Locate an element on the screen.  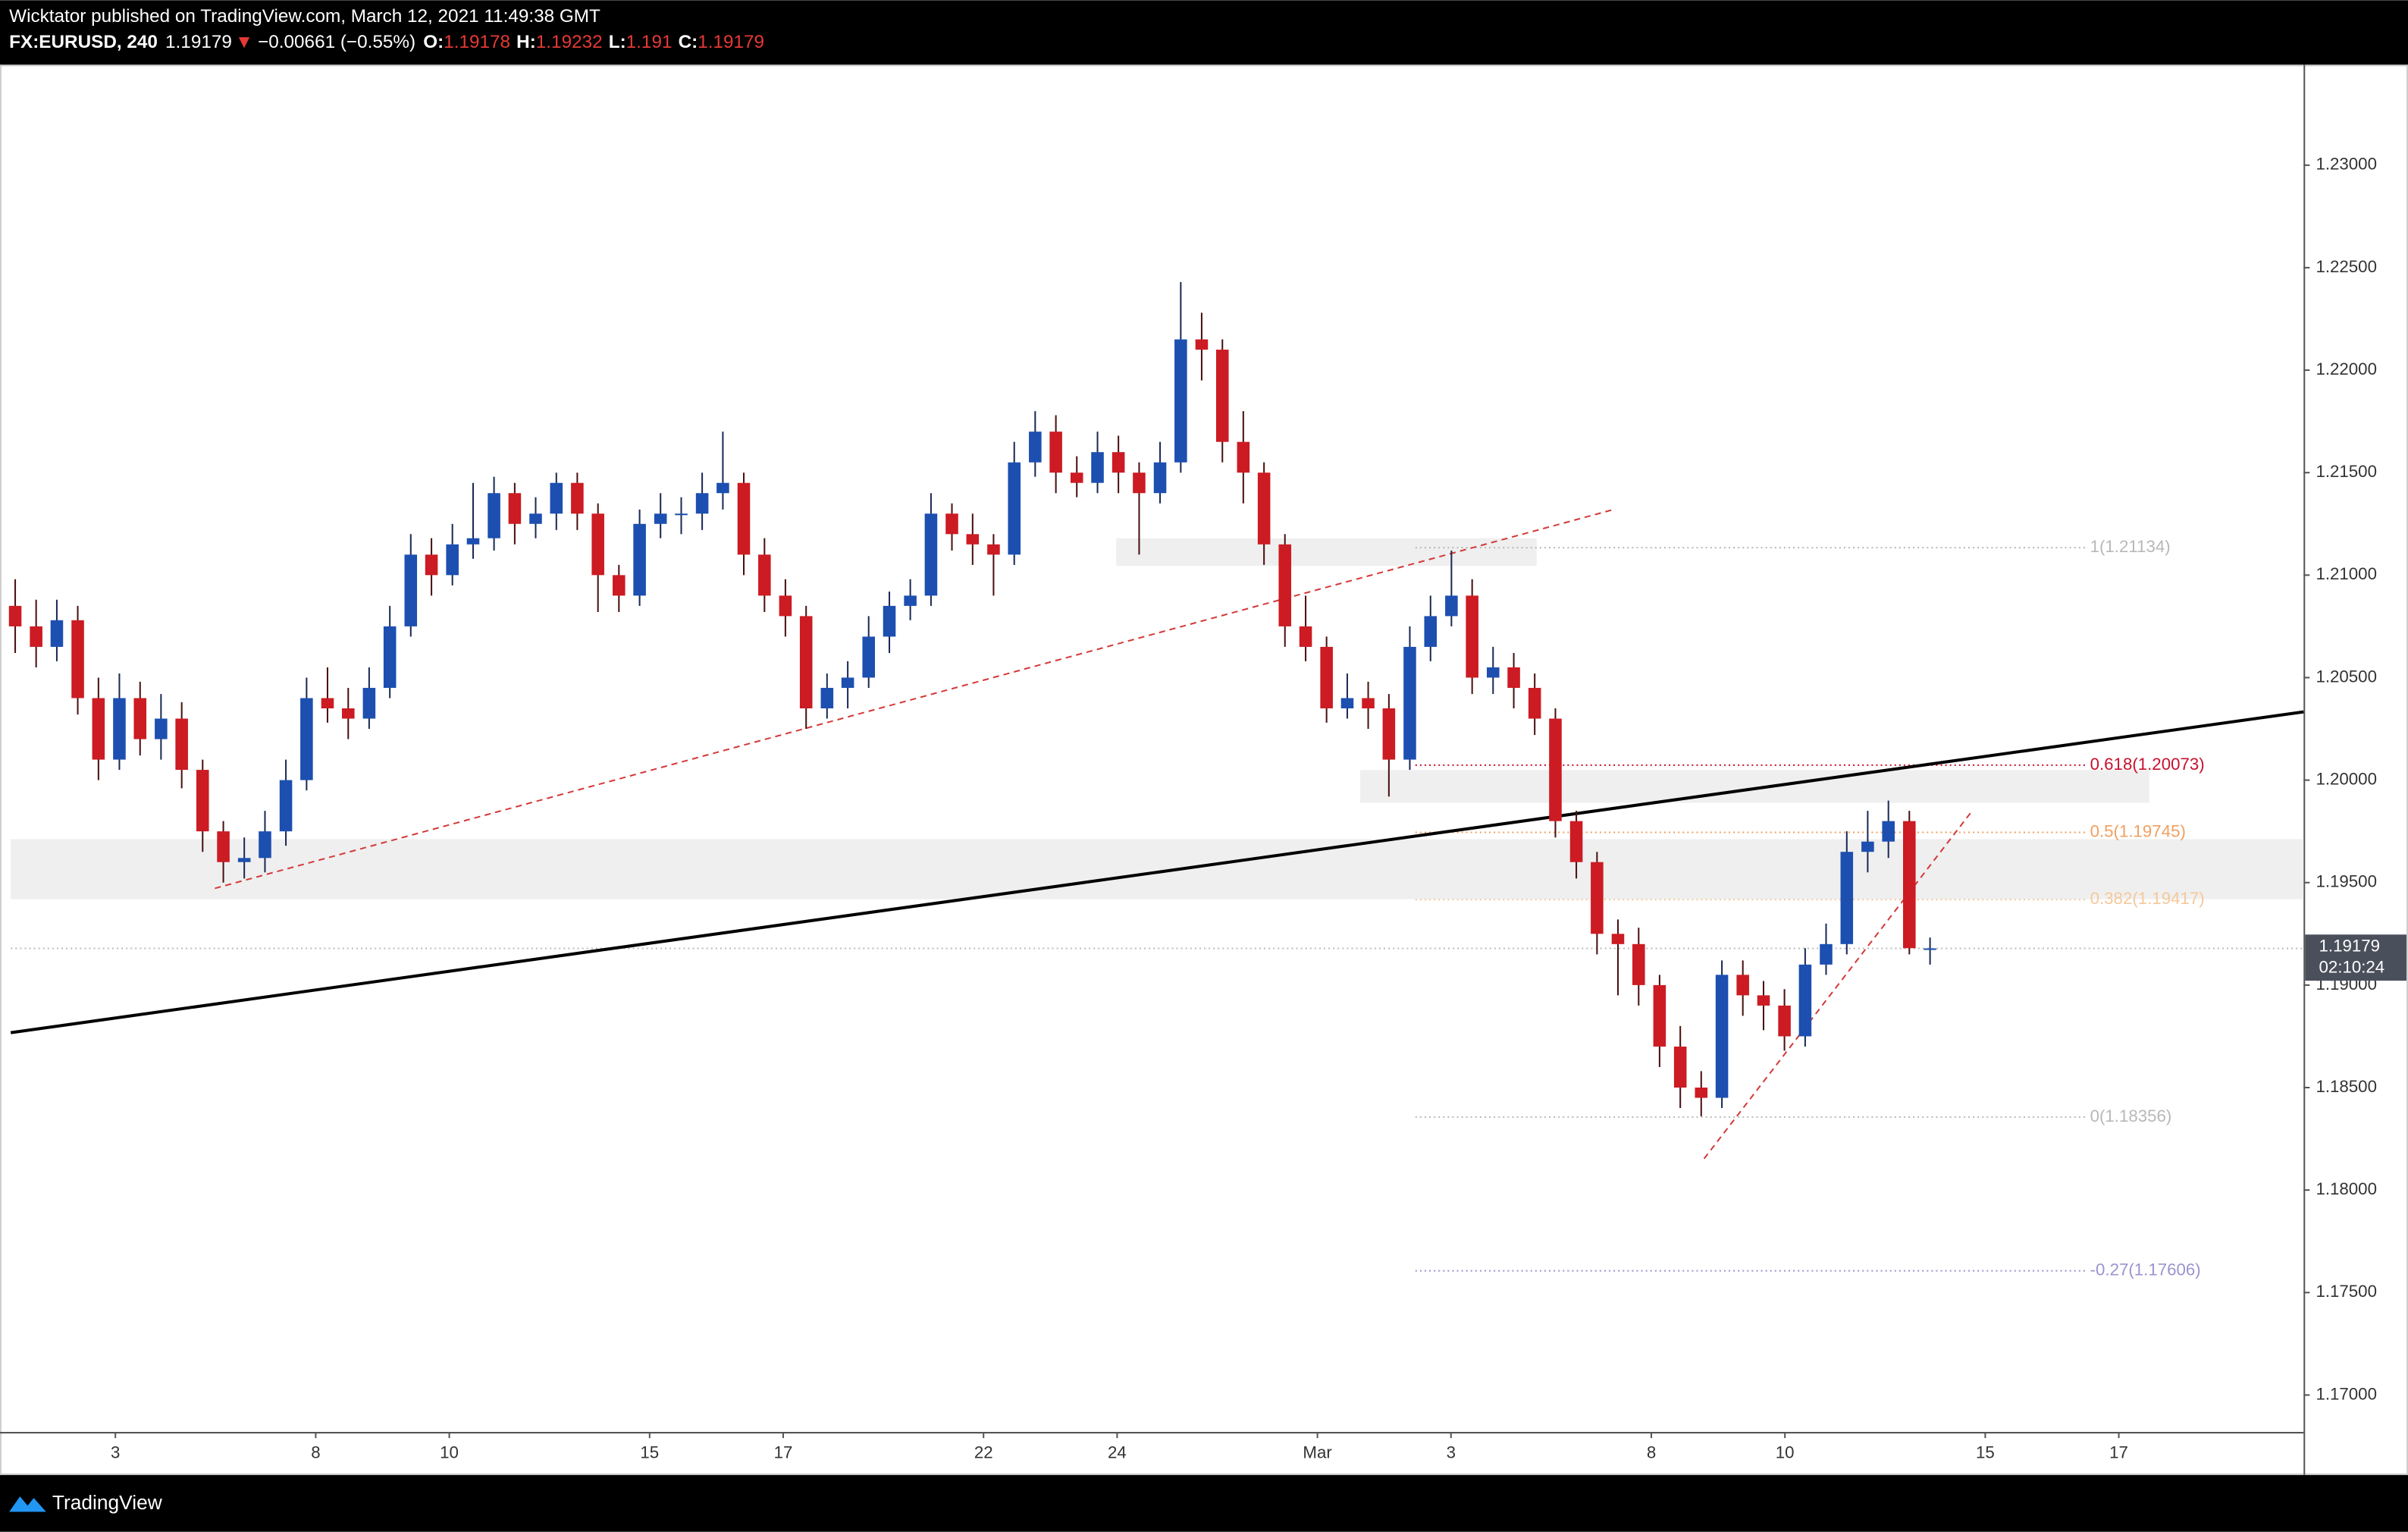
brand-logo: TradingView is located at coordinates (86, 1502).